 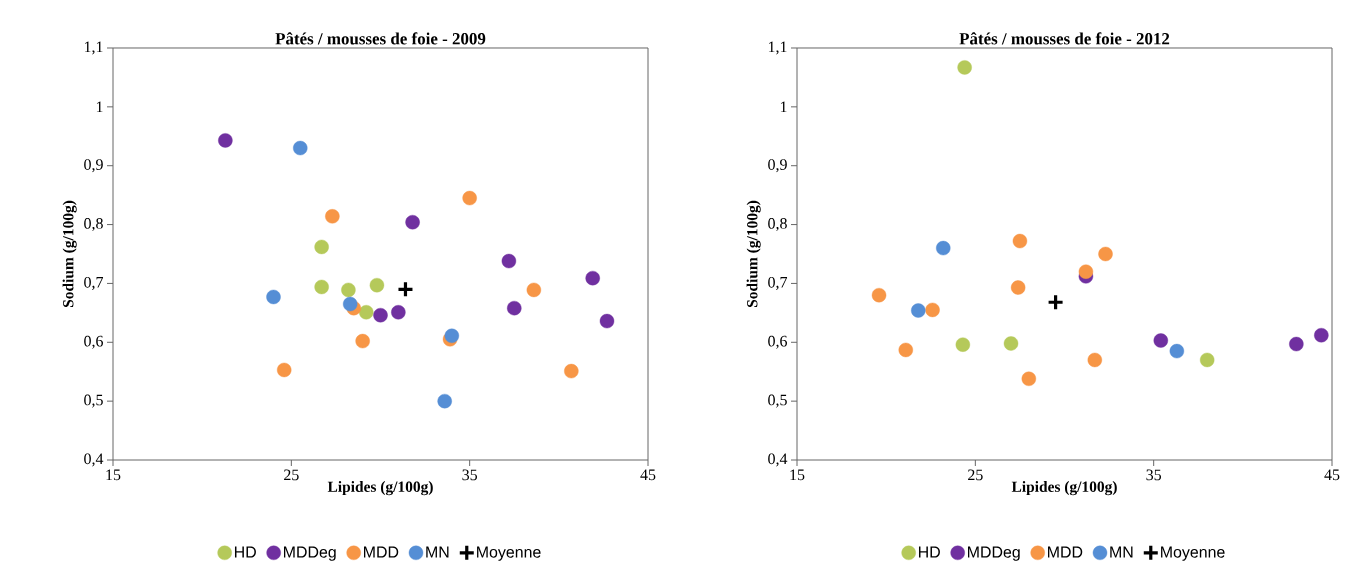 I want to click on chart-title: Pâtés / mousses de foie - 2012, so click(x=1064, y=38).